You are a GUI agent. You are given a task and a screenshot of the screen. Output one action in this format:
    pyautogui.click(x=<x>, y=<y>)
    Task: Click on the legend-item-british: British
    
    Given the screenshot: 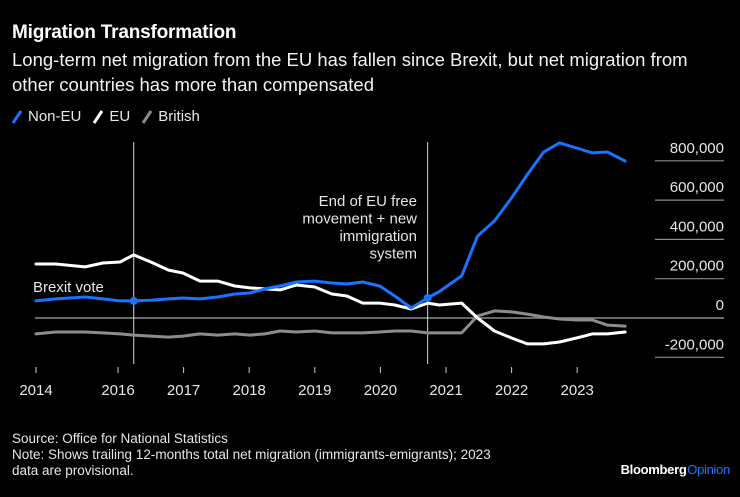 What is the action you would take?
    pyautogui.click(x=171, y=116)
    